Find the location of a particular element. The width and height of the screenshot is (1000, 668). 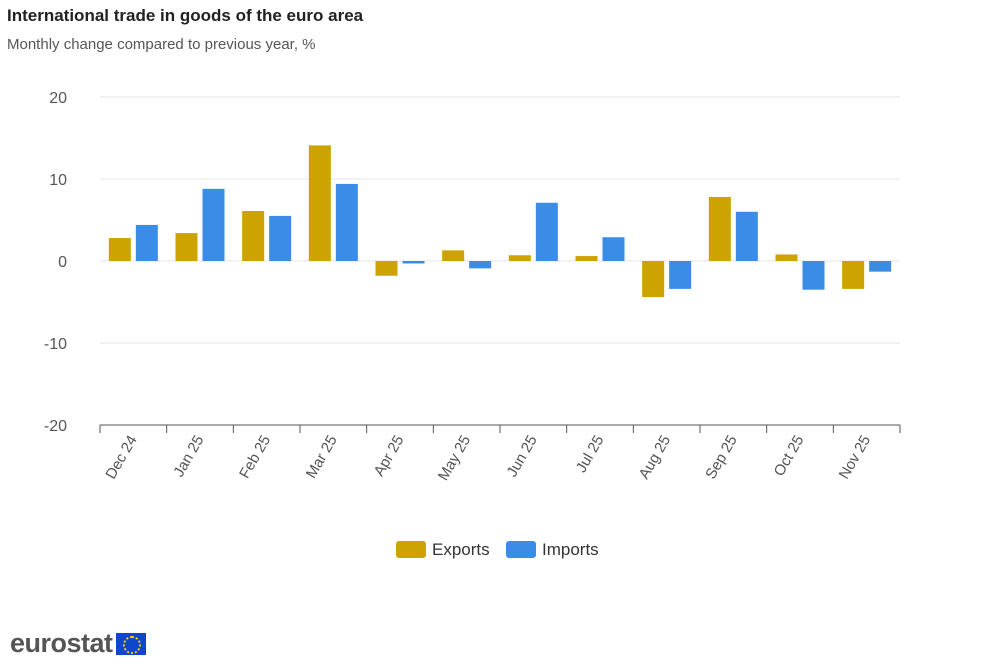

x-tick-label: Oct 25 is located at coordinates (789, 456).